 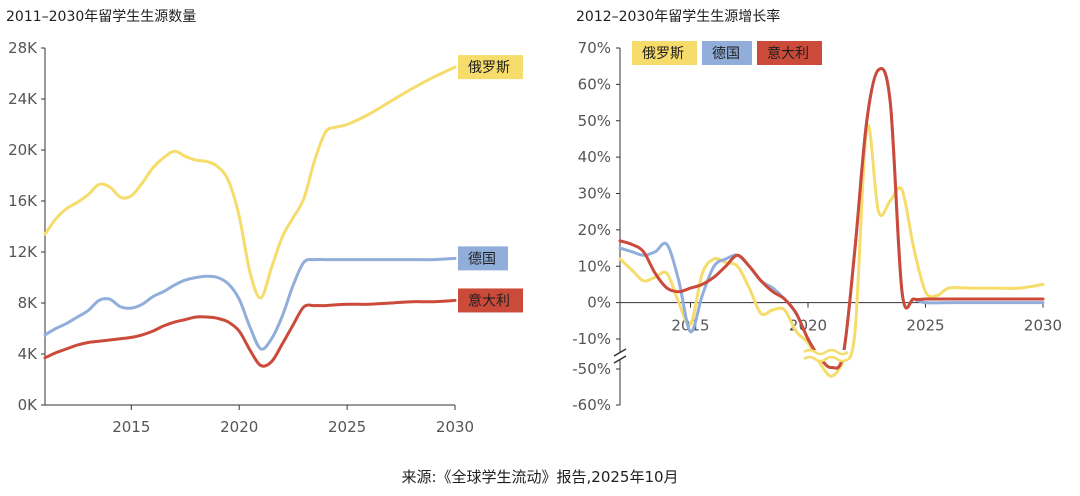 I want to click on y-tick-label: 10%, so click(x=594, y=266).